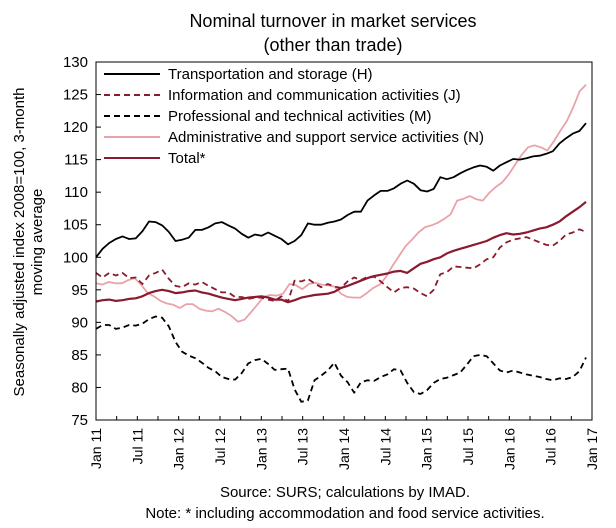 This screenshot has height=528, width=616. Describe the element at coordinates (261, 449) in the screenshot. I see `x-tick-label: Jan 13` at that location.